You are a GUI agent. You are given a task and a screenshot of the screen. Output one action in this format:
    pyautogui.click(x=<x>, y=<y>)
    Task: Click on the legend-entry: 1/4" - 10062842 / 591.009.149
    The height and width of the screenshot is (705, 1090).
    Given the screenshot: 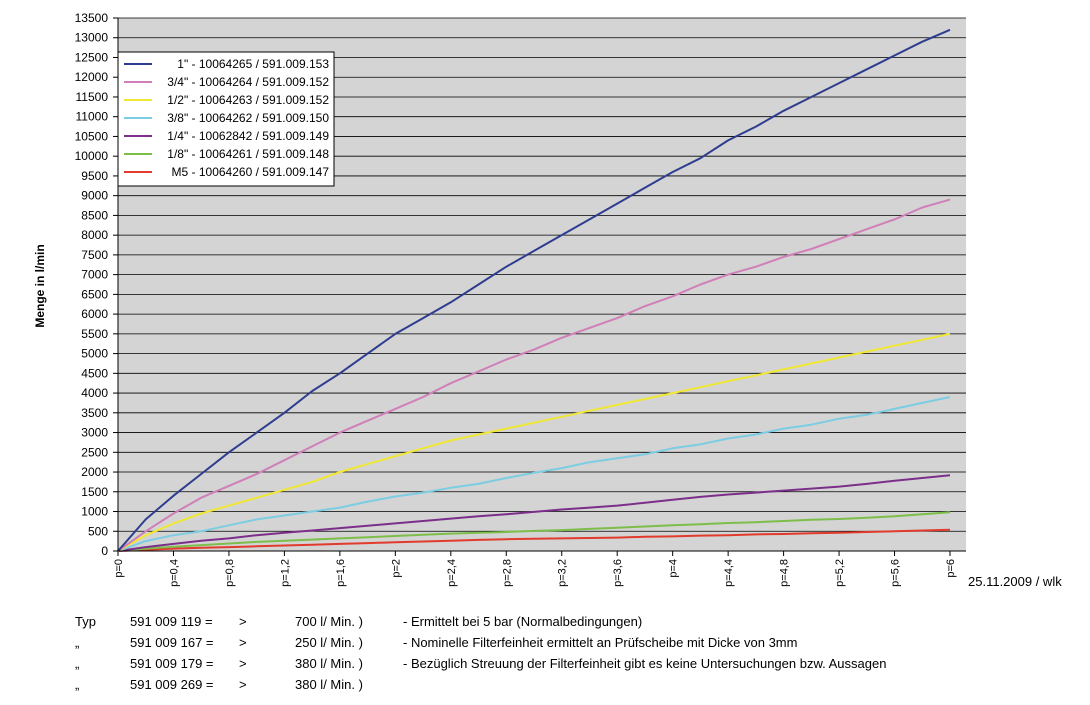 What is the action you would take?
    pyautogui.click(x=248, y=136)
    